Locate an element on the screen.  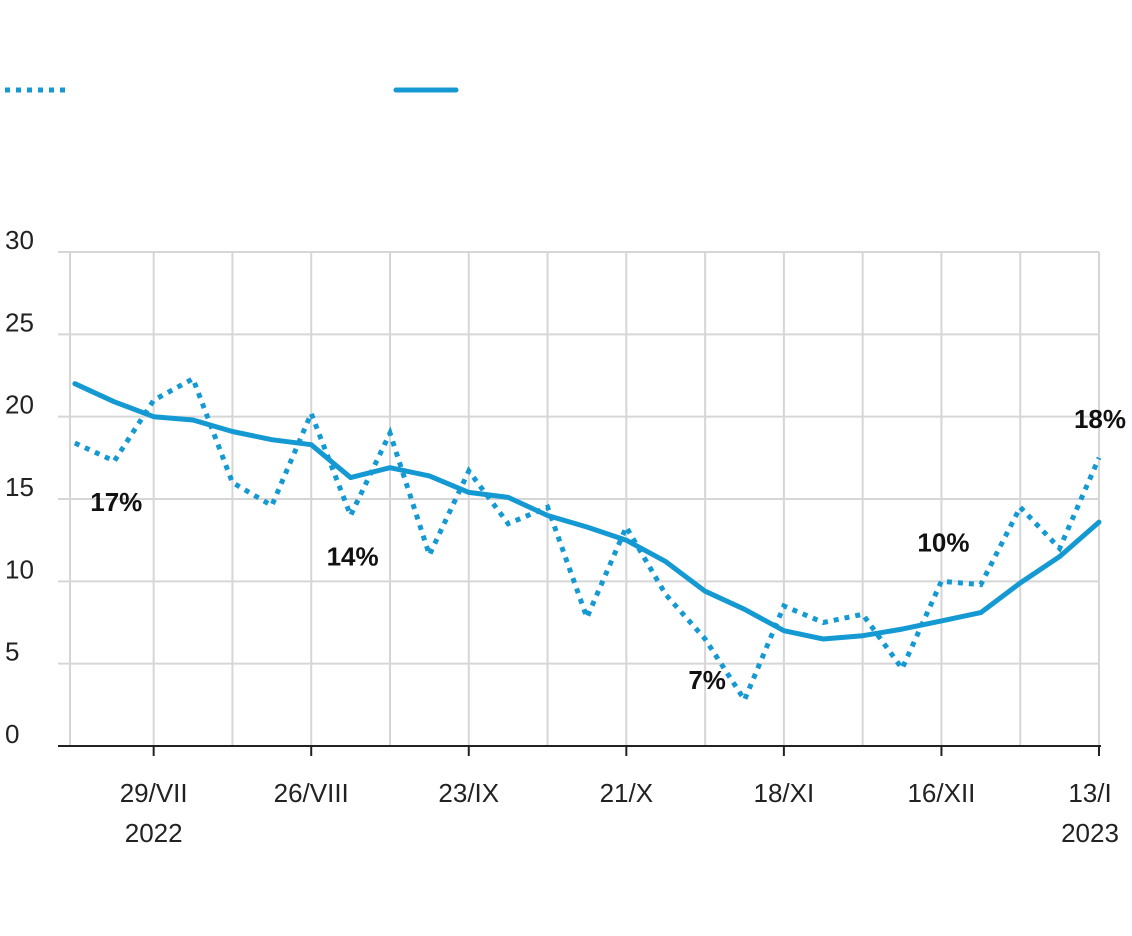
value-label: 18% is located at coordinates (1100, 419).